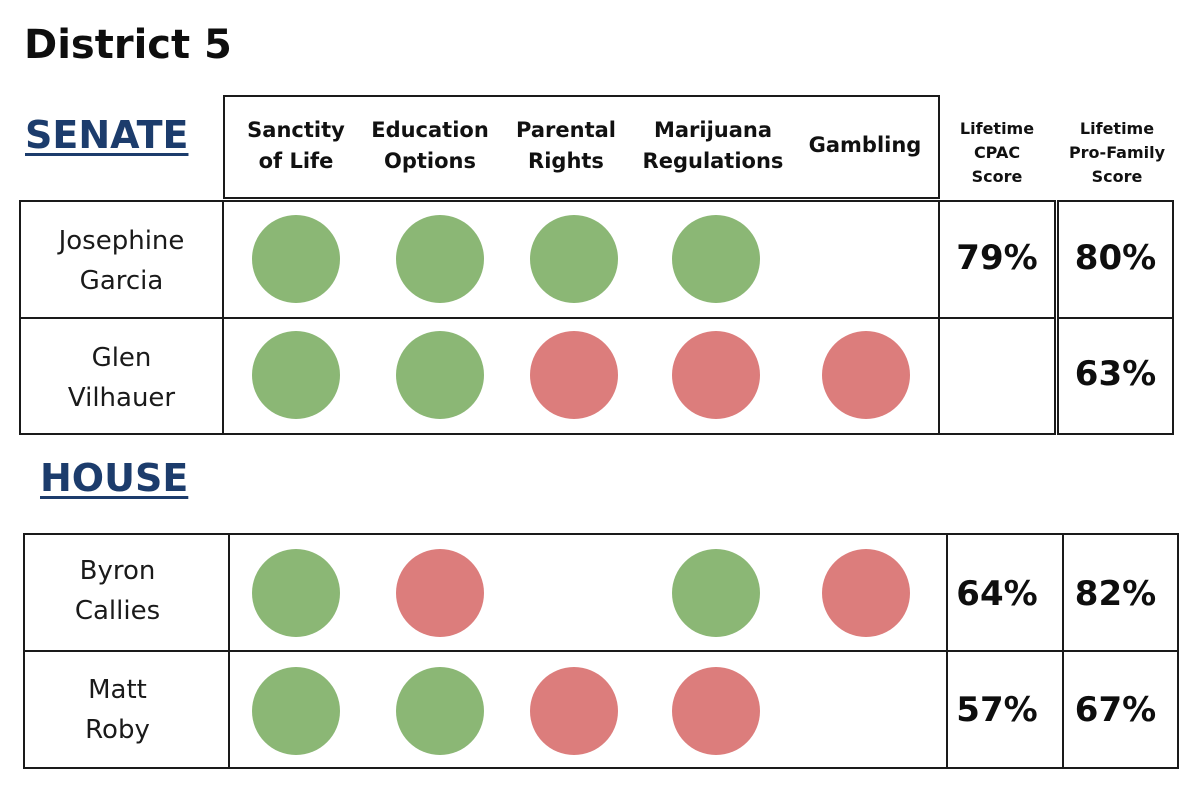  Describe the element at coordinates (997, 318) in the screenshot. I see `senate-cpac-divider` at that location.